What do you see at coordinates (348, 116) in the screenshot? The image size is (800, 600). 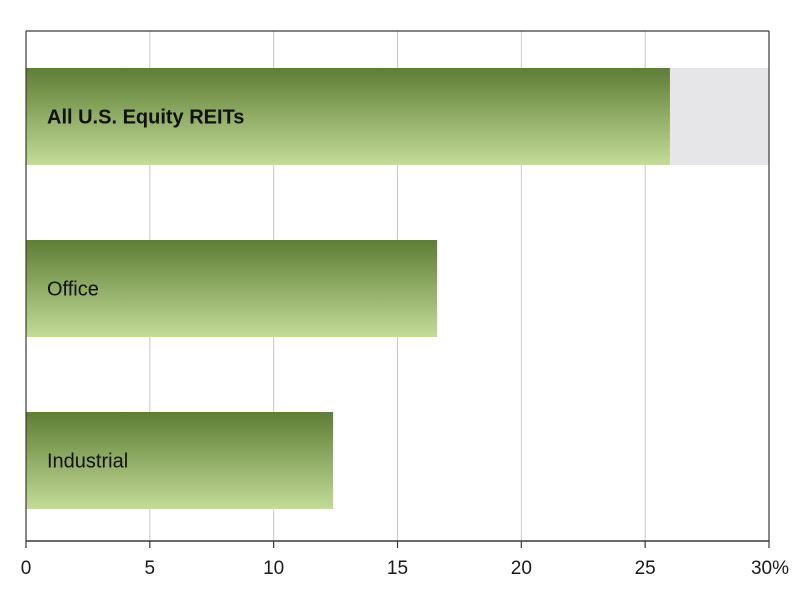 I see `bar-all-u-s-equity-reits` at bounding box center [348, 116].